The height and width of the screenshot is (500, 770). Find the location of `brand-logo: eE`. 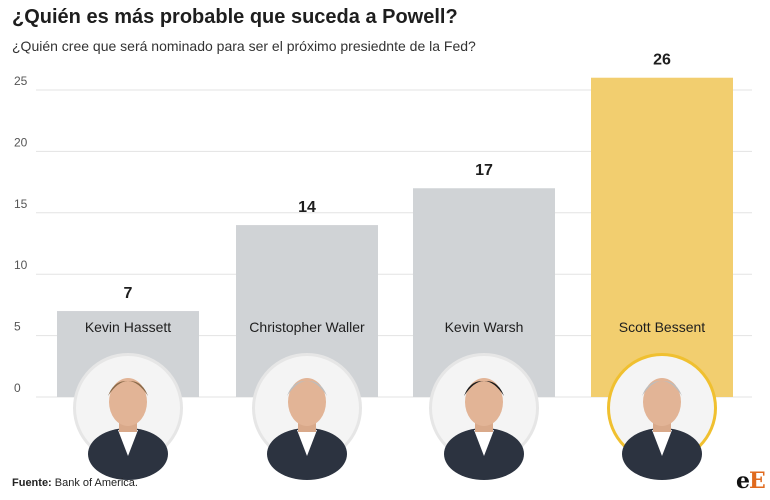

brand-logo: eE is located at coordinates (751, 481).